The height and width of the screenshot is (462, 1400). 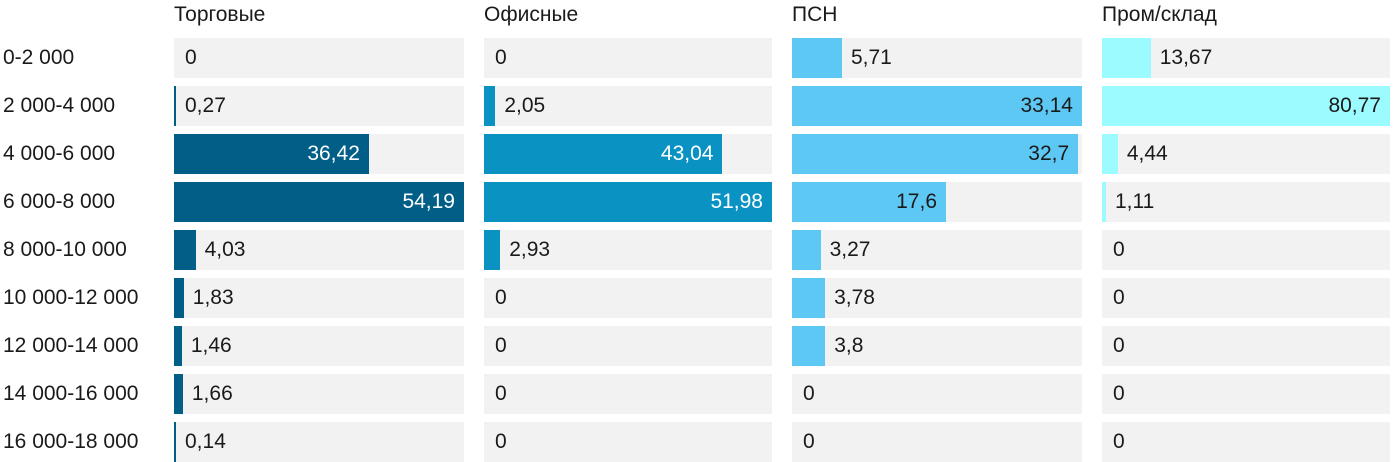 What do you see at coordinates (220, 14) in the screenshot?
I see `panel-header: Торговые` at bounding box center [220, 14].